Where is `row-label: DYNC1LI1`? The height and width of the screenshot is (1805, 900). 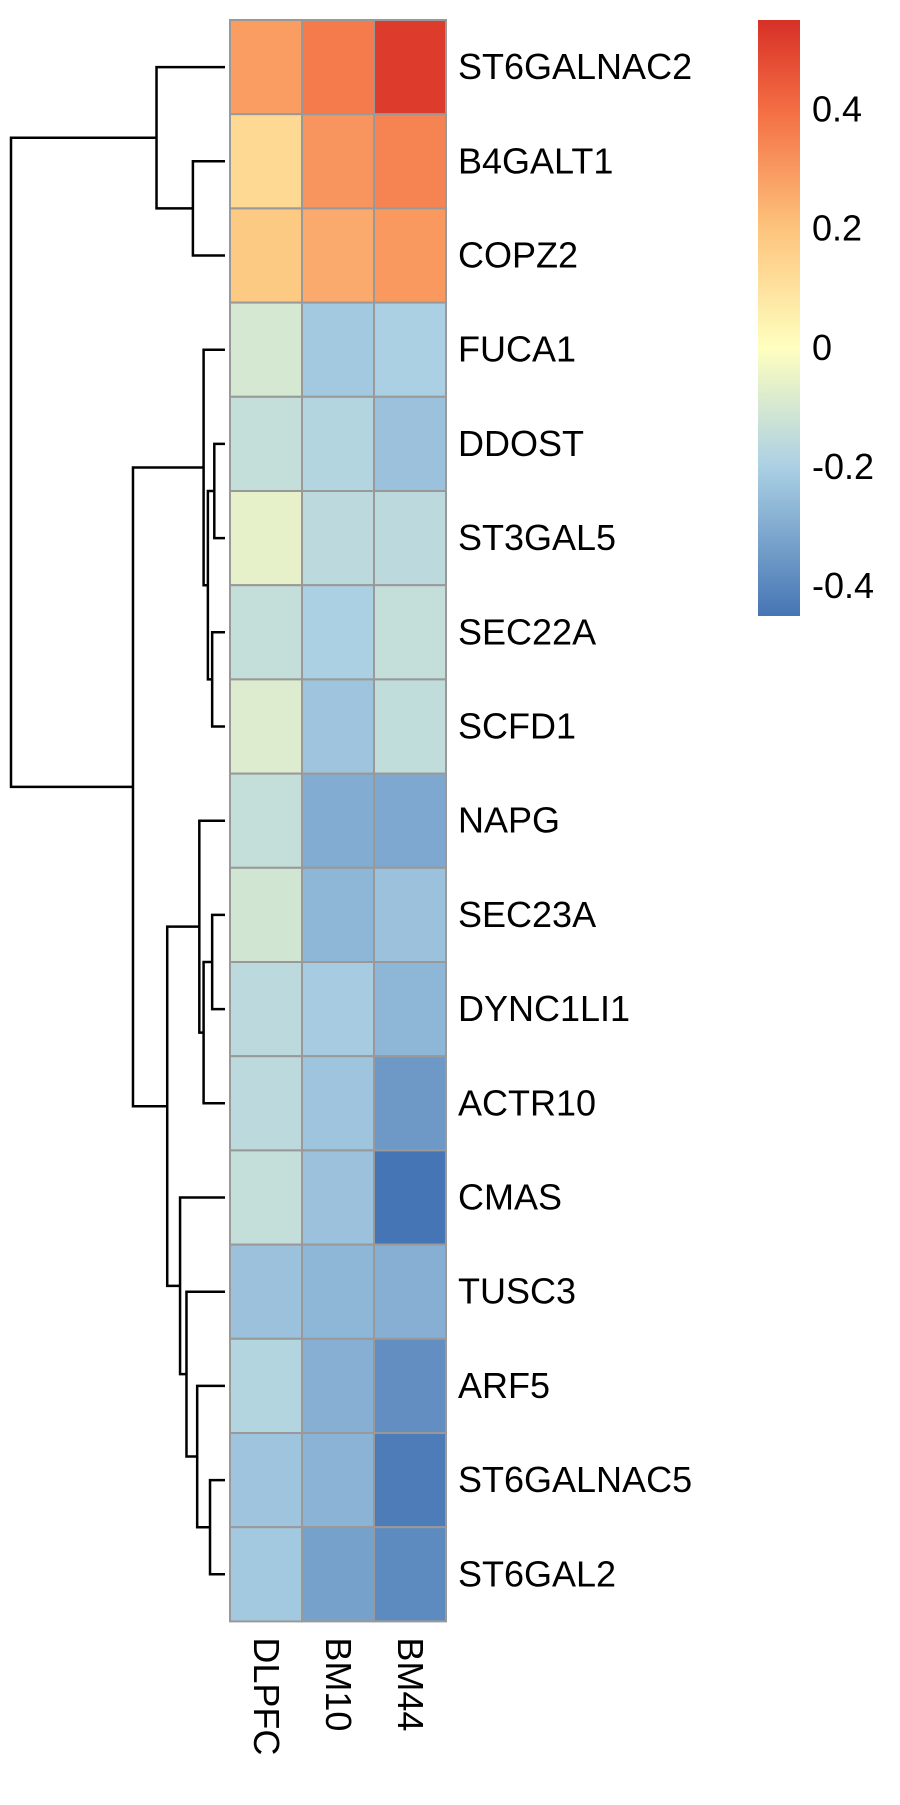
row-label: DYNC1LI1 is located at coordinates (544, 1008).